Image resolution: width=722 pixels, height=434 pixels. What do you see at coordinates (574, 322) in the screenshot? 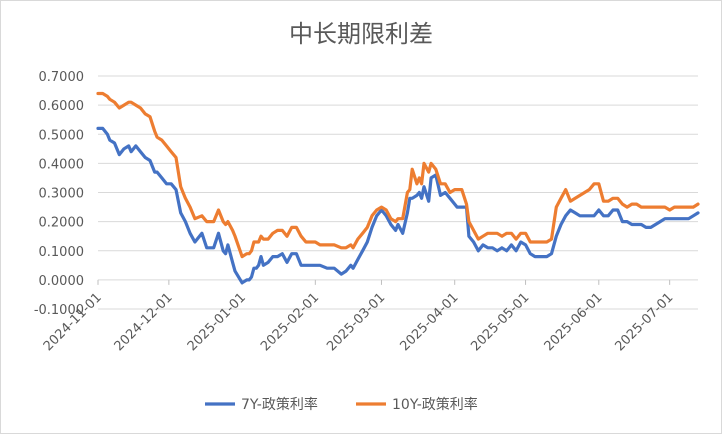
I see `x-tick-label: 2025-06-01` at bounding box center [574, 322].